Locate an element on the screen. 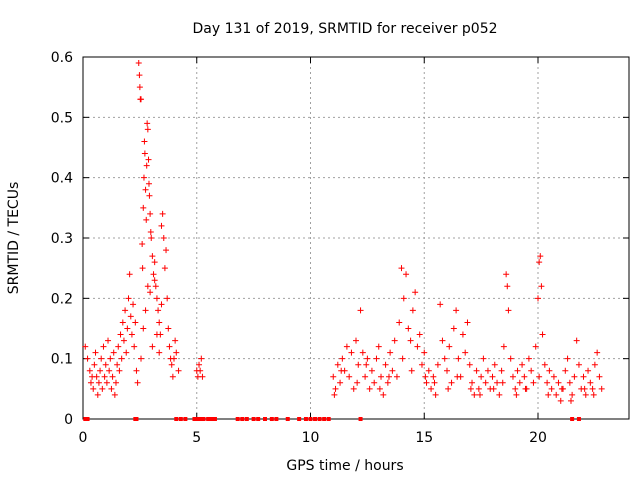 The width and height of the screenshot is (640, 480). x-tick-label: 15 is located at coordinates (424, 438).